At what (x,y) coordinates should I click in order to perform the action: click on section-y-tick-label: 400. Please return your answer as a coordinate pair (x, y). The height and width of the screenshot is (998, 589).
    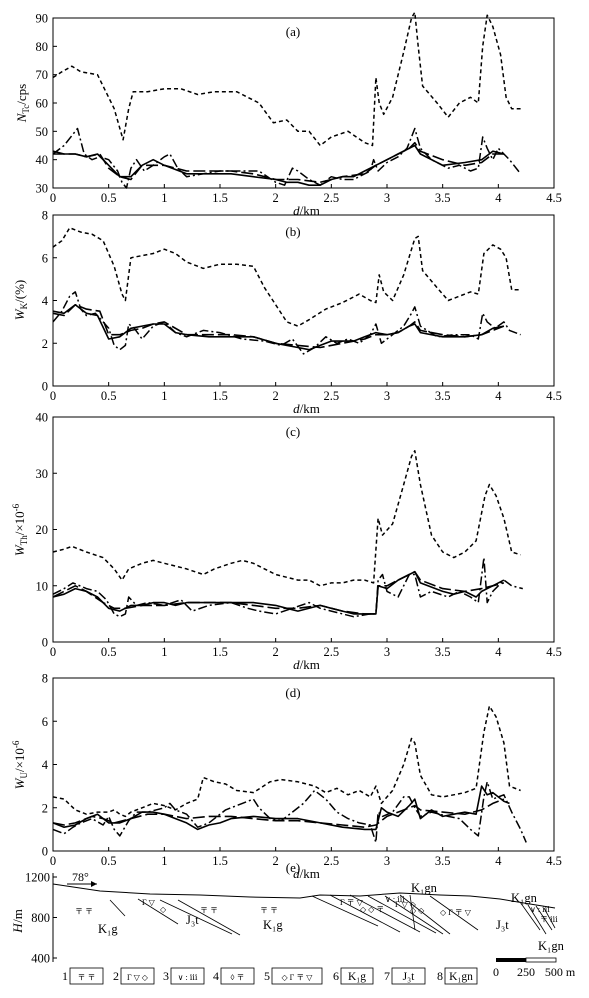
    Looking at the image, I should click on (40, 959).